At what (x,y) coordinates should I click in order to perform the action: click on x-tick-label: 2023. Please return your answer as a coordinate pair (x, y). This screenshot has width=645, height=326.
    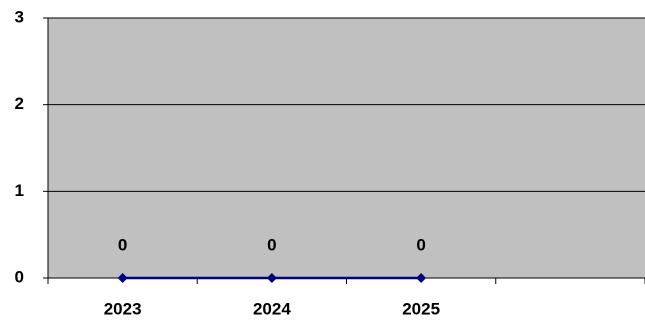
    Looking at the image, I should click on (123, 308).